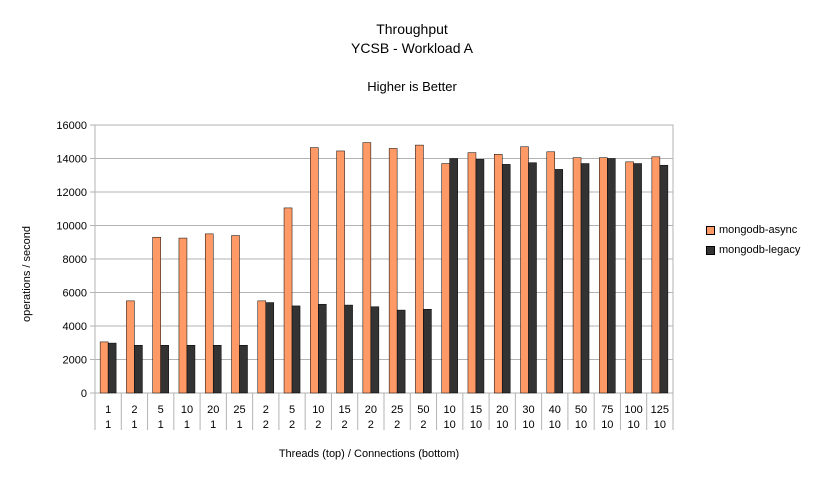 This screenshot has width=824, height=479. What do you see at coordinates (710, 230) in the screenshot?
I see `legend-swatch-async` at bounding box center [710, 230].